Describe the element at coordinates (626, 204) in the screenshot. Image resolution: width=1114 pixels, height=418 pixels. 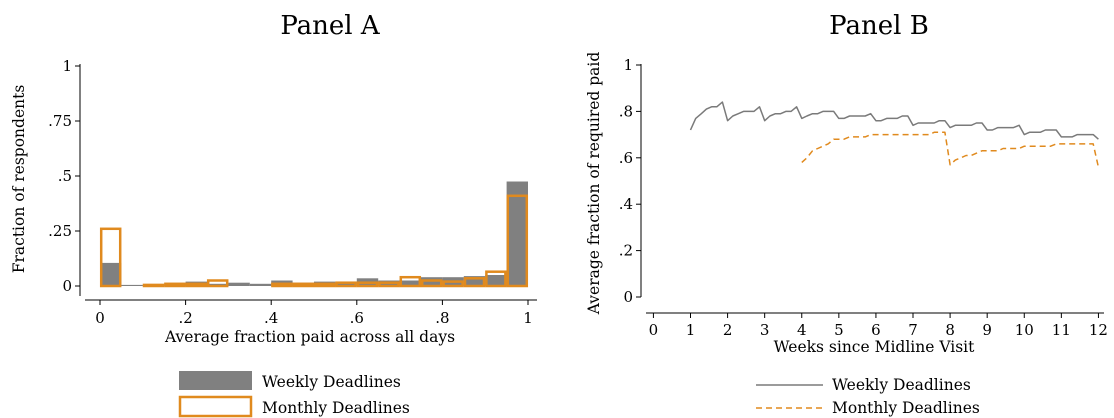
I see `panel-b-ytick-label-2: .4` at that location.